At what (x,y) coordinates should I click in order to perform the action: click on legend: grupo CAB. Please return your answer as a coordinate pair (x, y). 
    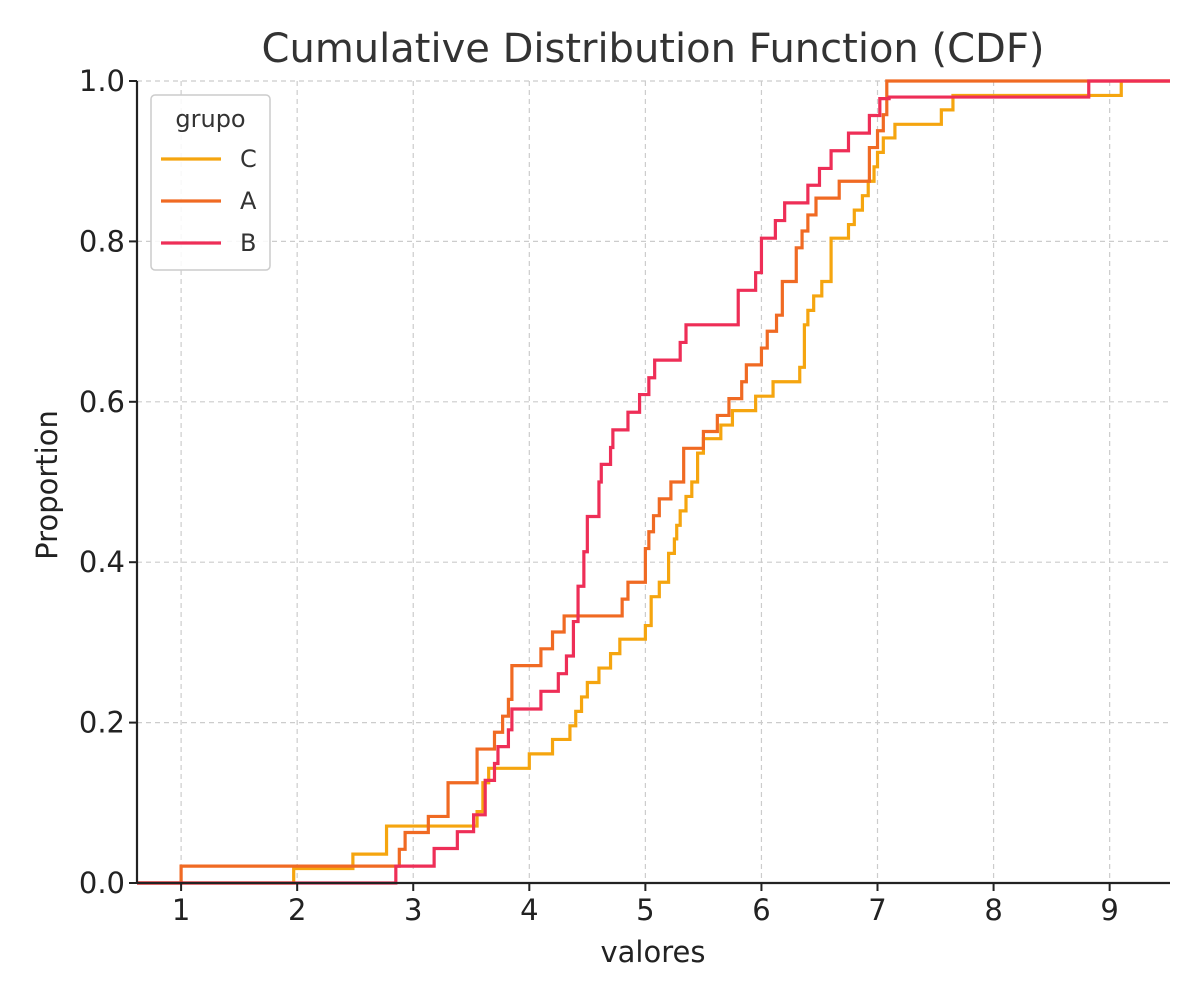
    Looking at the image, I should click on (210, 182).